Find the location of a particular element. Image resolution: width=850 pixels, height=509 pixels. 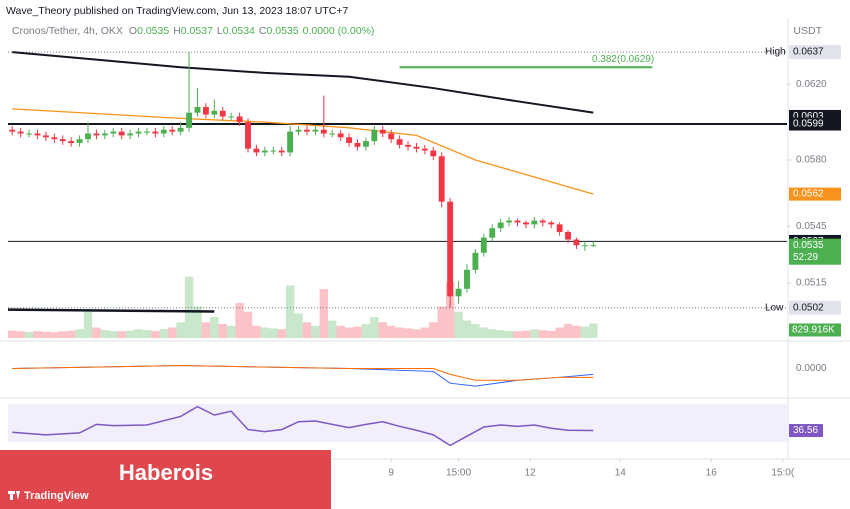

y-tick-label: 0.0620 is located at coordinates (811, 84).